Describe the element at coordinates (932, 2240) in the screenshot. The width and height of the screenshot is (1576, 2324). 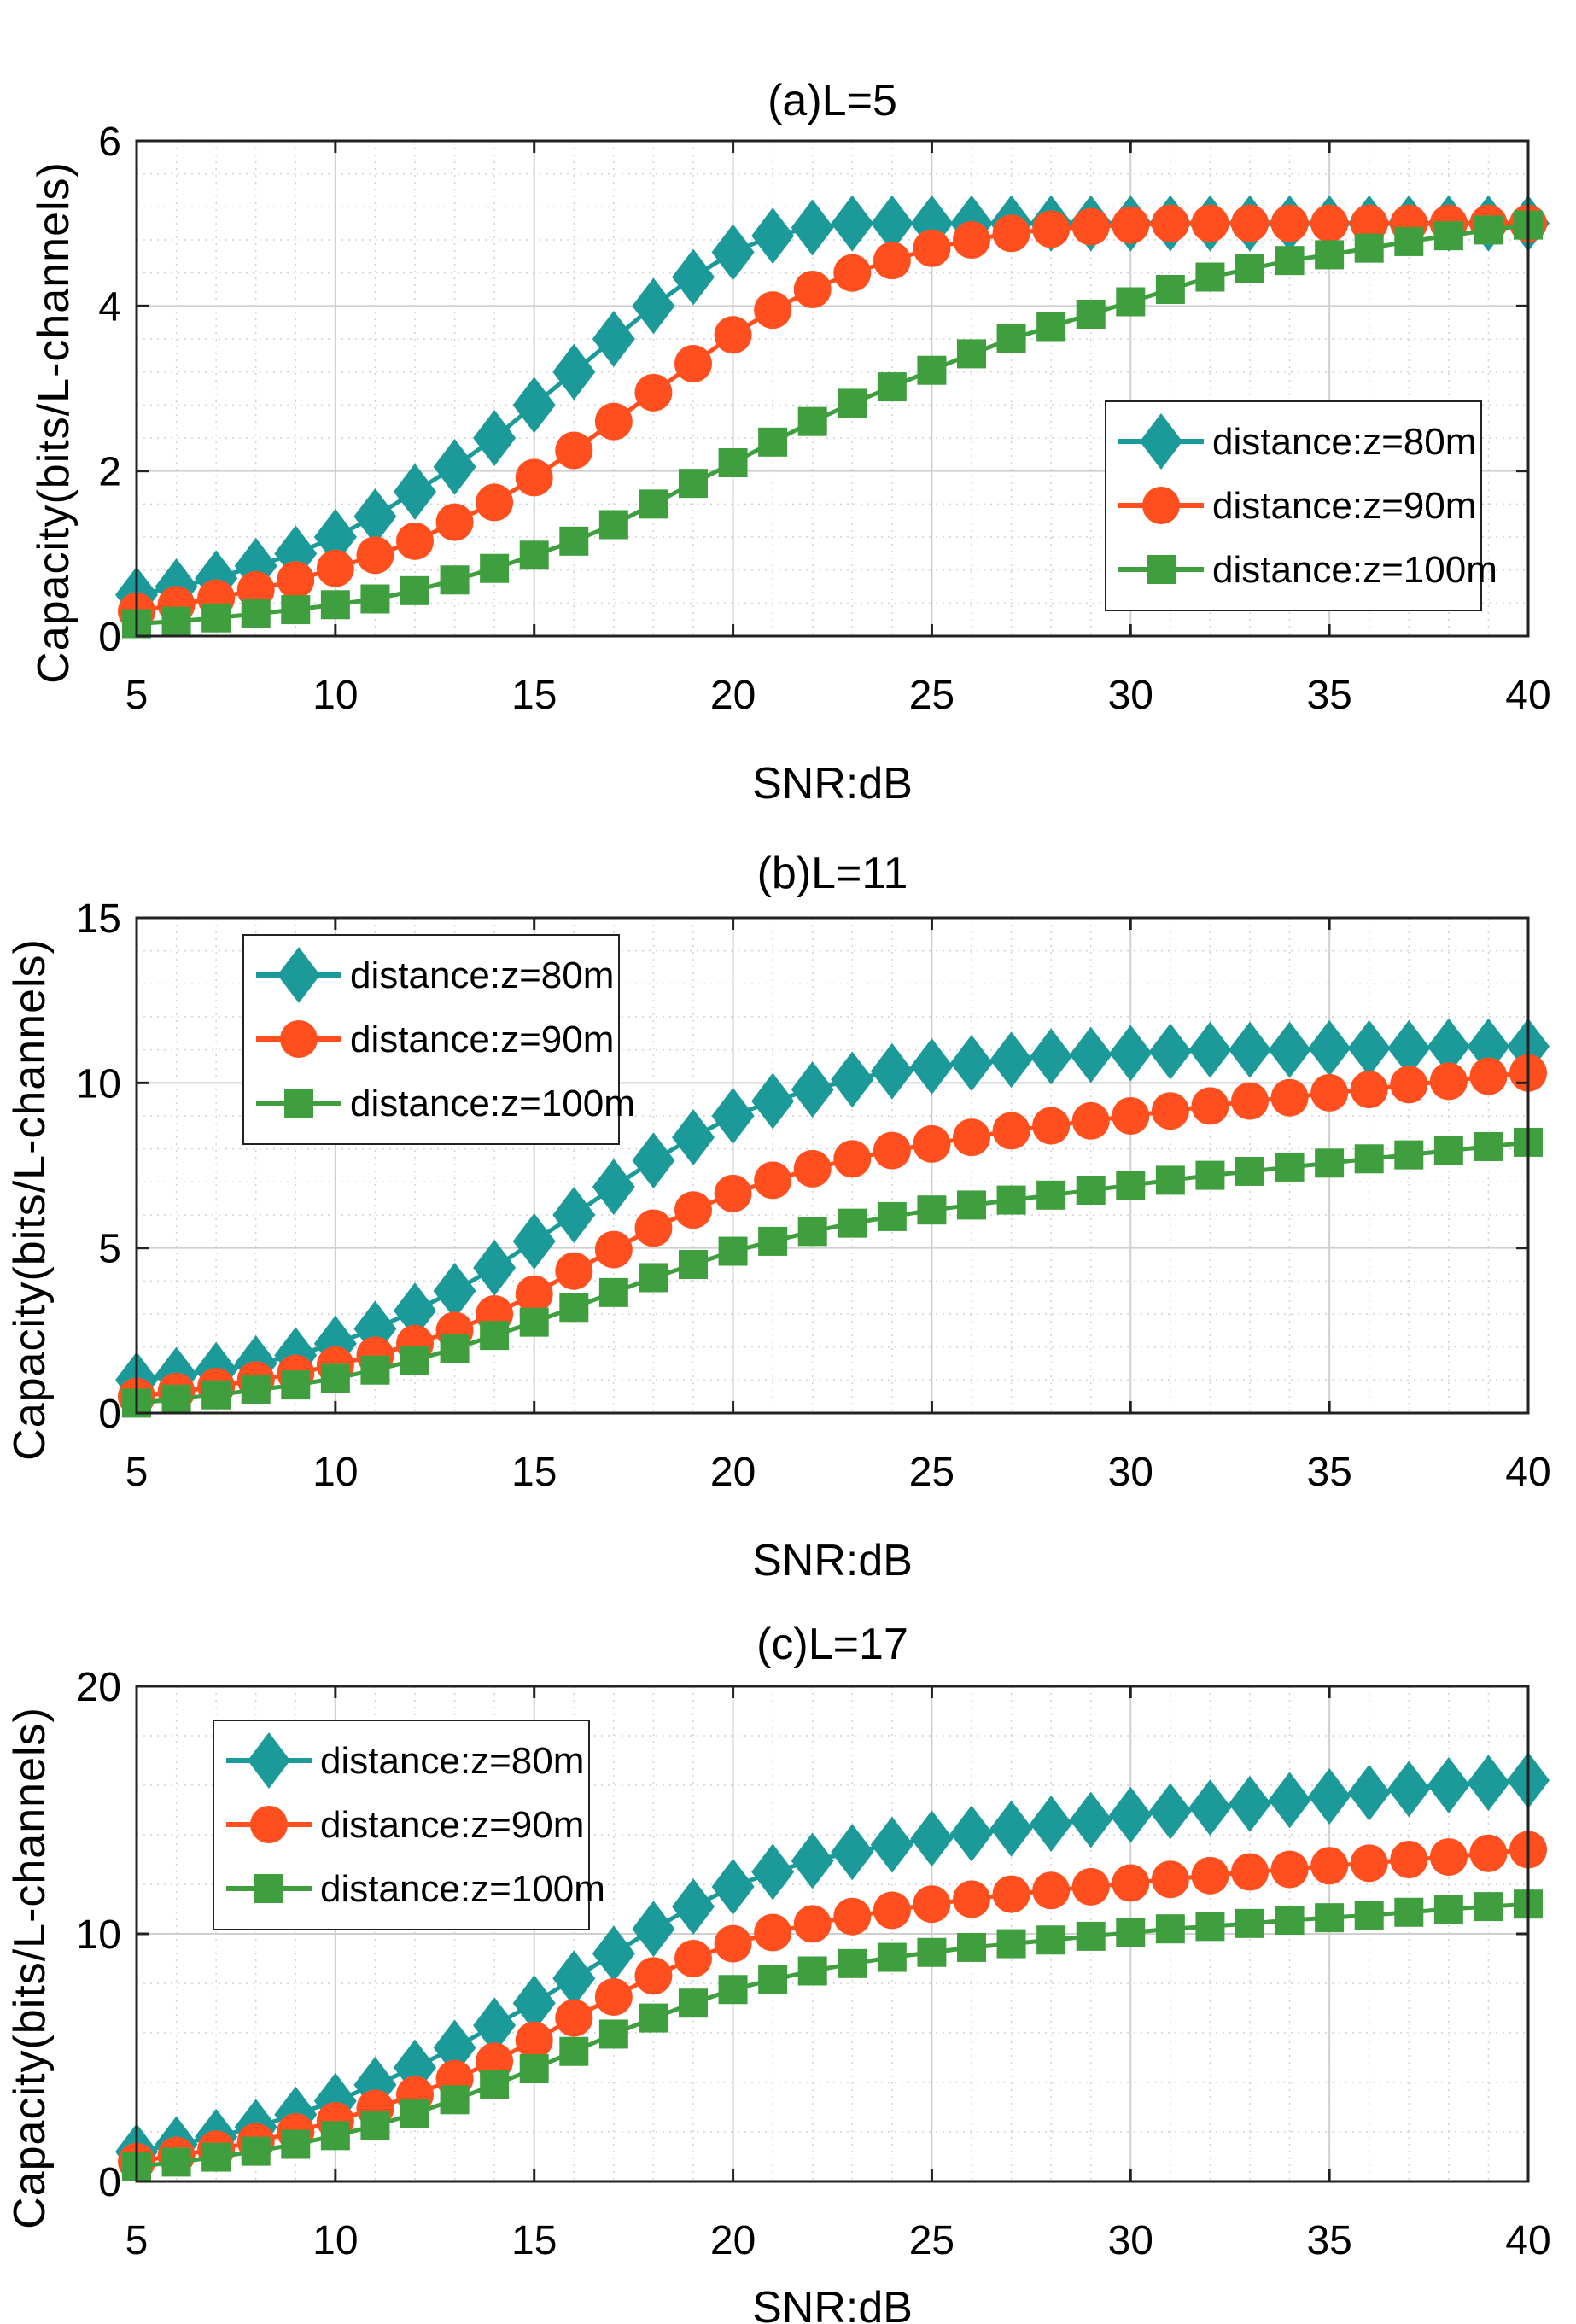
I see `x-tick-label: 25` at that location.